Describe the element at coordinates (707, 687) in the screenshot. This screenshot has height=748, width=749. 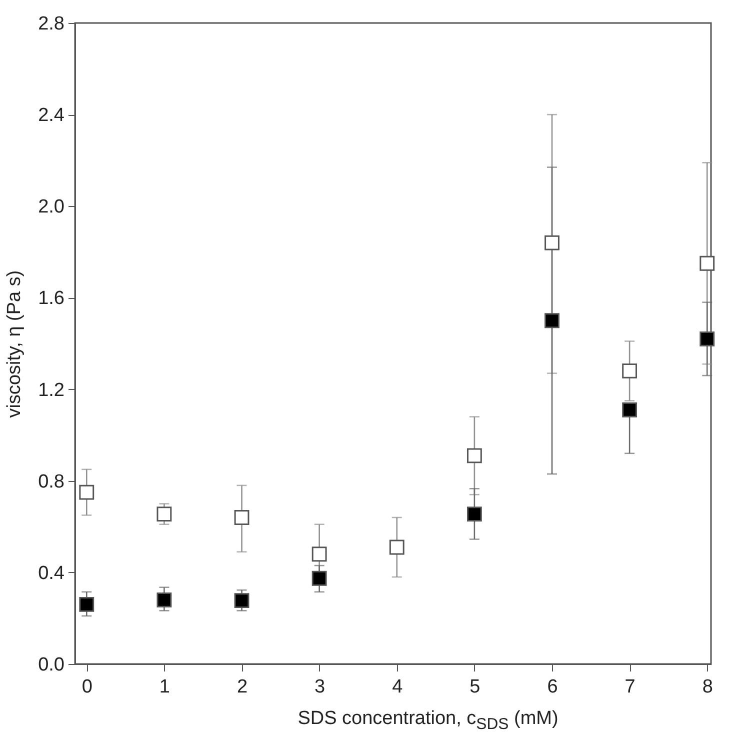
I see `x-tick-label: 8` at that location.